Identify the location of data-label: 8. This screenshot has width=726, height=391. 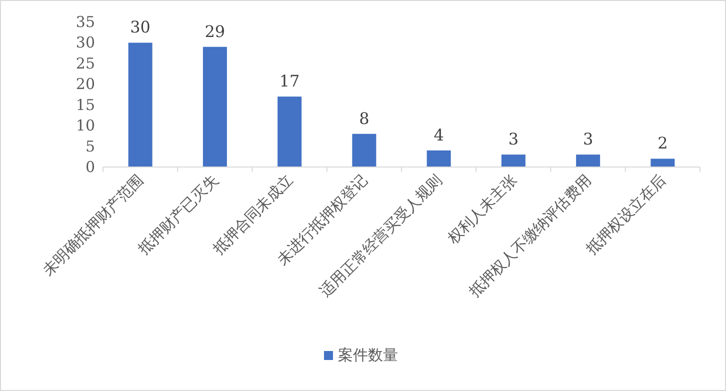
(364, 118).